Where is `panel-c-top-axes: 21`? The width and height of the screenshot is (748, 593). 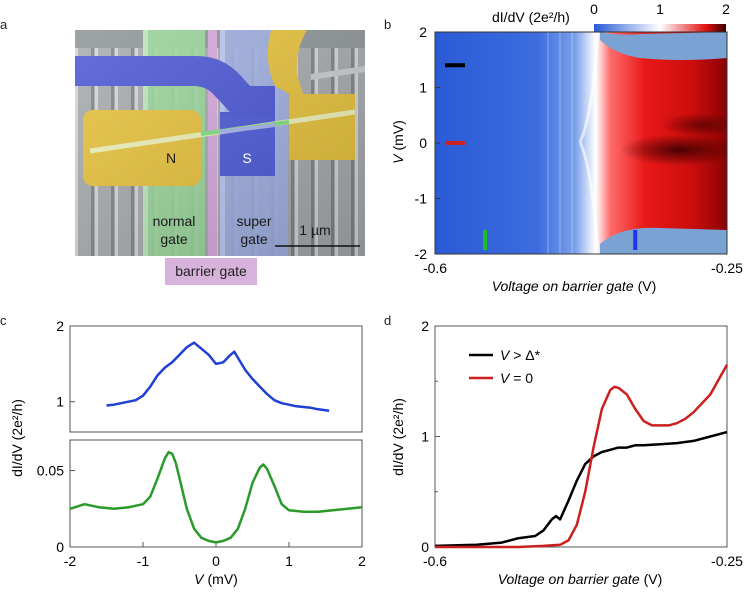
panel-c-top-axes: 21 is located at coordinates (209, 375).